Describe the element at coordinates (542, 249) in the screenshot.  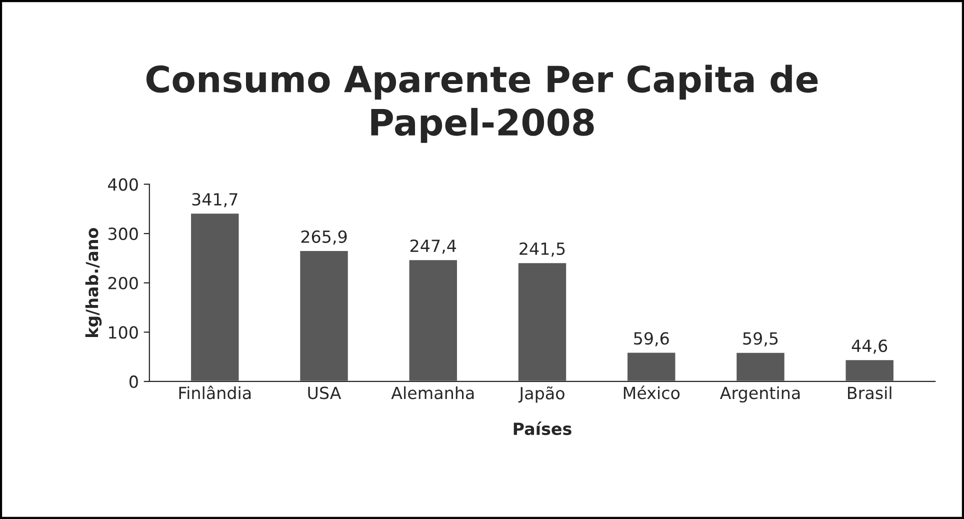
I see `data-label: 241,5` at that location.